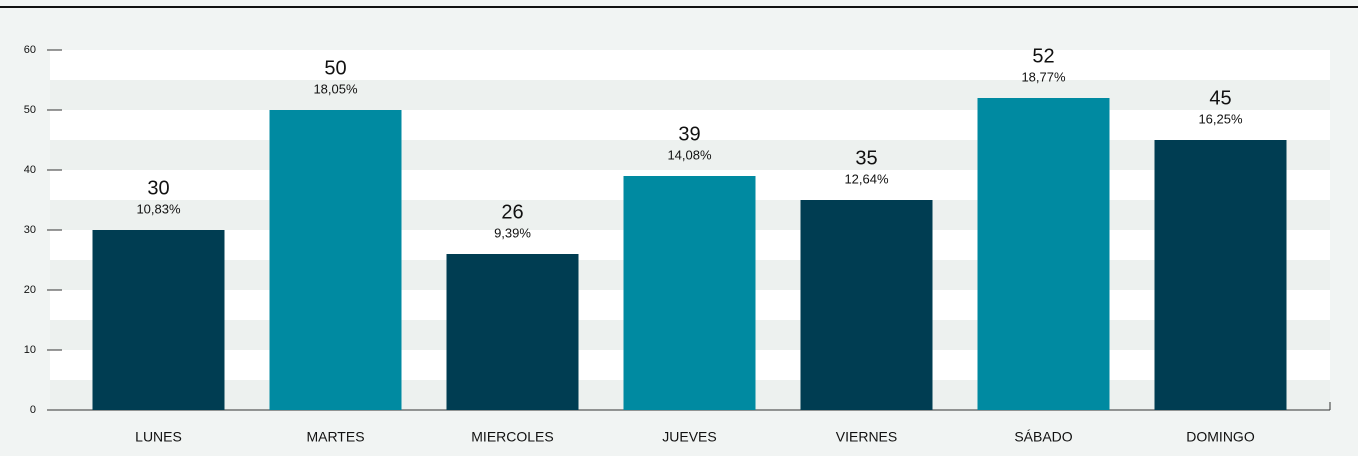  What do you see at coordinates (866, 178) in the screenshot?
I see `percent-label: 12,64%` at bounding box center [866, 178].